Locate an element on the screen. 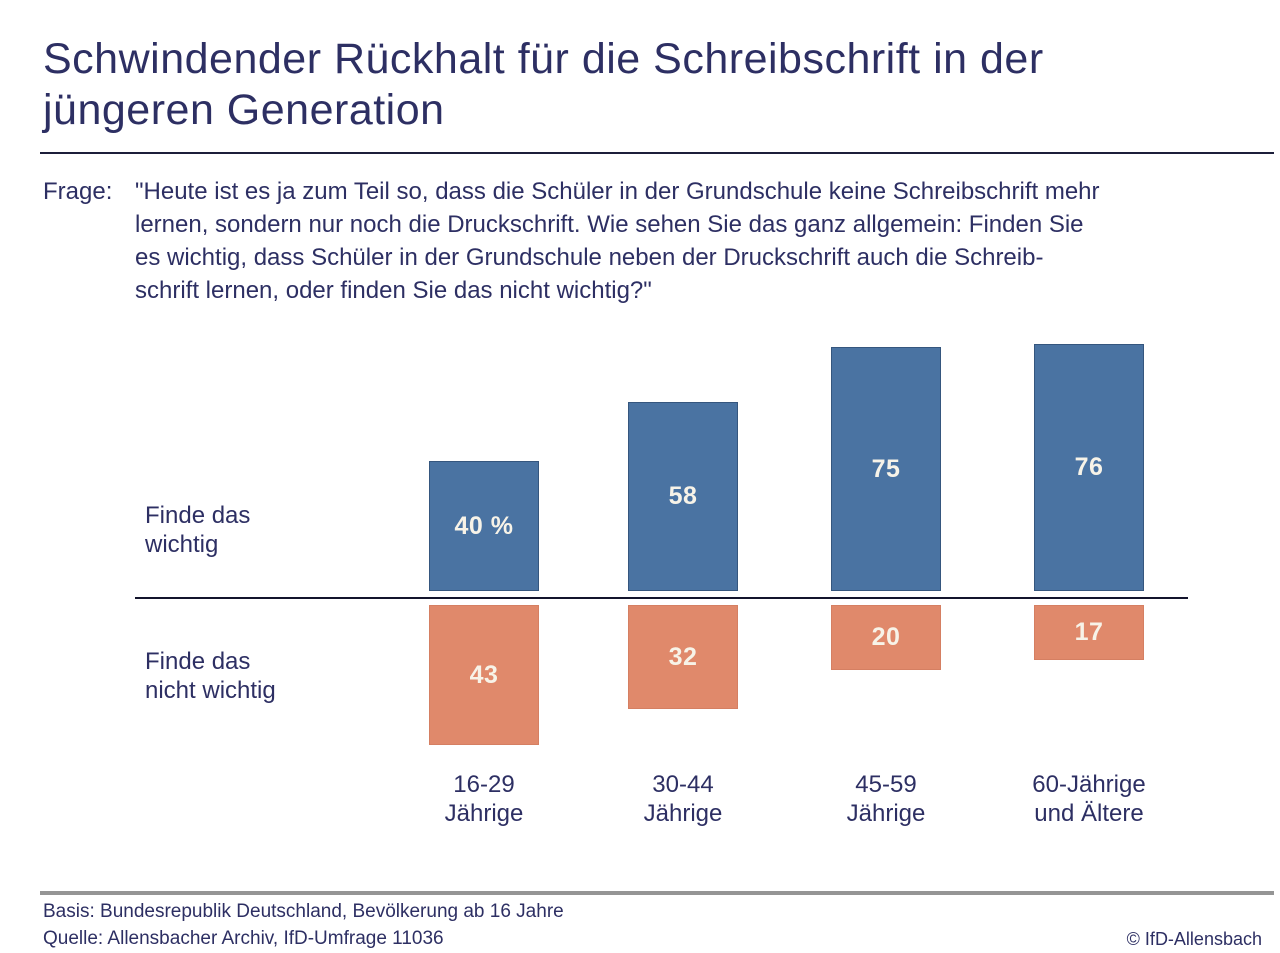 The image size is (1280, 953). bar-wichtig-45-59: 75 is located at coordinates (886, 469).